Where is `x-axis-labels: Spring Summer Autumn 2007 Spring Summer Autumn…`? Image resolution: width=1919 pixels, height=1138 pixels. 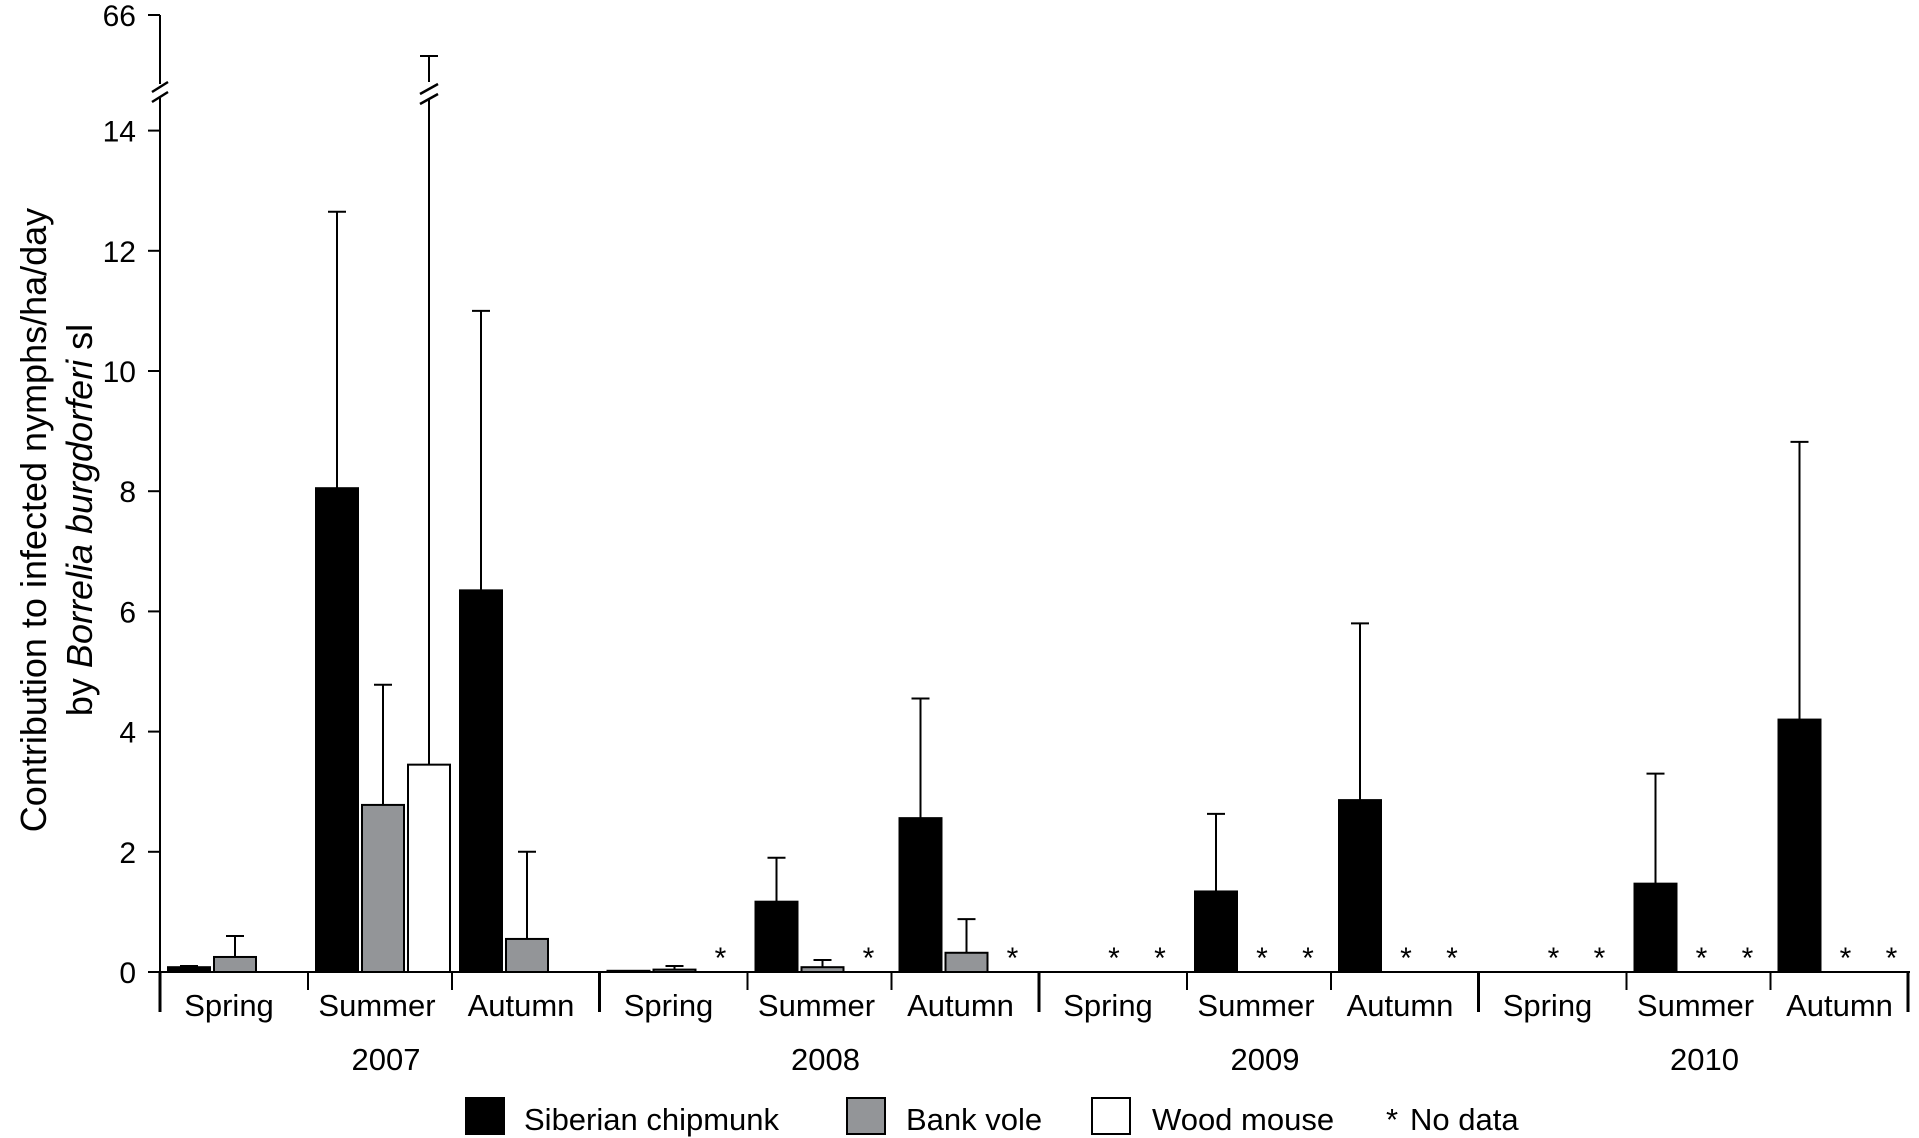
x-axis-labels: Spring Summer Autumn 2007 Spring Summer Autumn… is located at coordinates (1038, 1032).